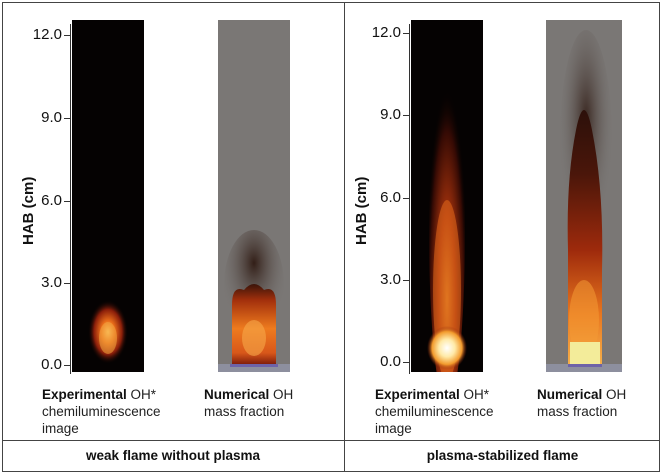  Describe the element at coordinates (502, 455) in the screenshot. I see `condition-label: plasma-stabilized flame` at that location.